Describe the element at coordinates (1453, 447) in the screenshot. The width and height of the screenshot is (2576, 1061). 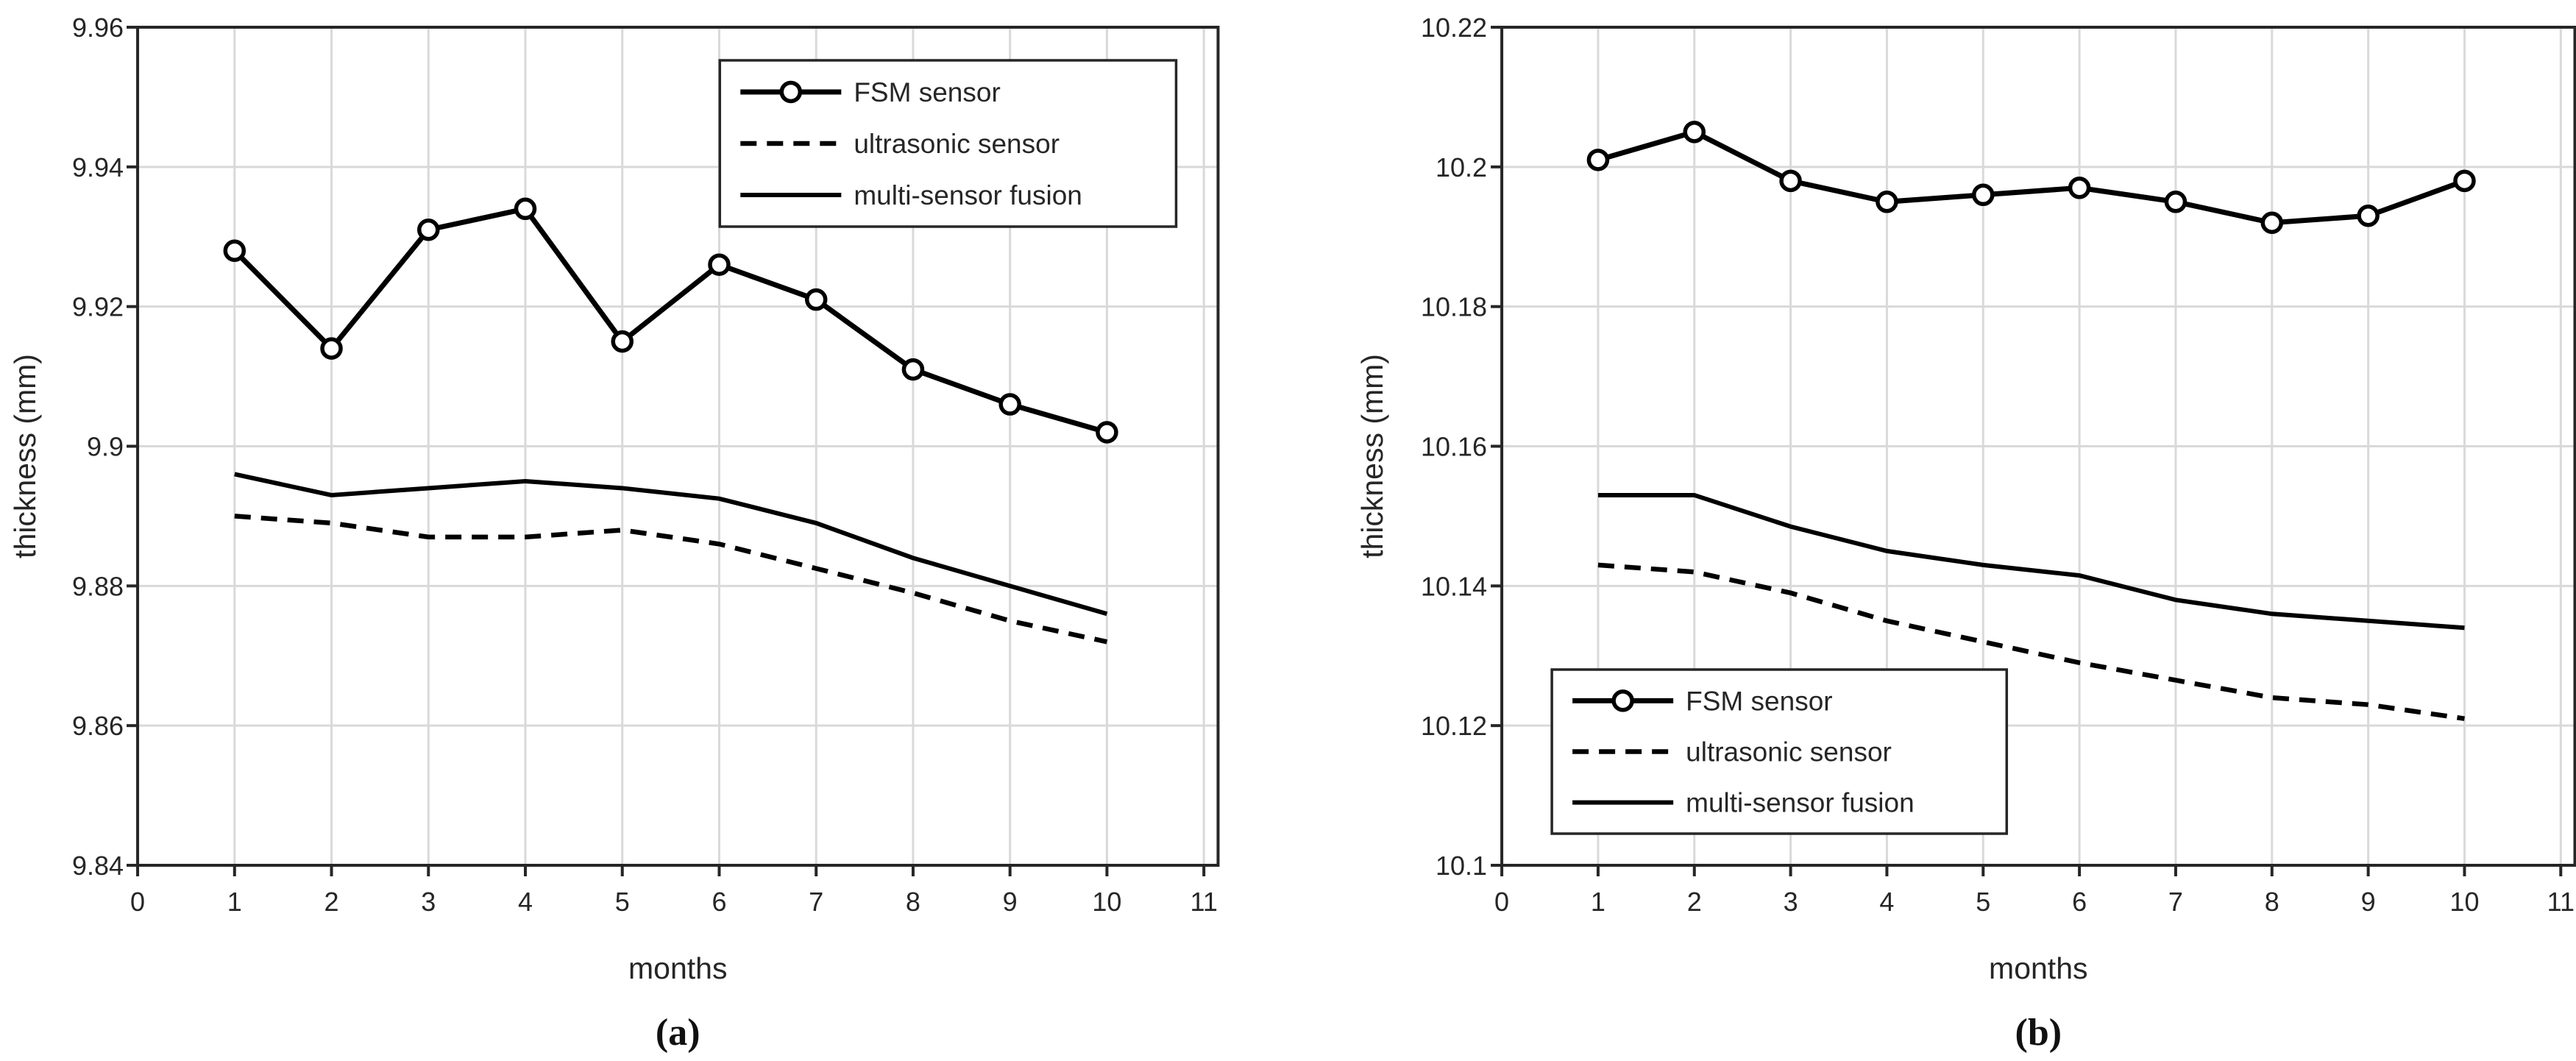
I see `y-tick-label: 10.16` at that location.